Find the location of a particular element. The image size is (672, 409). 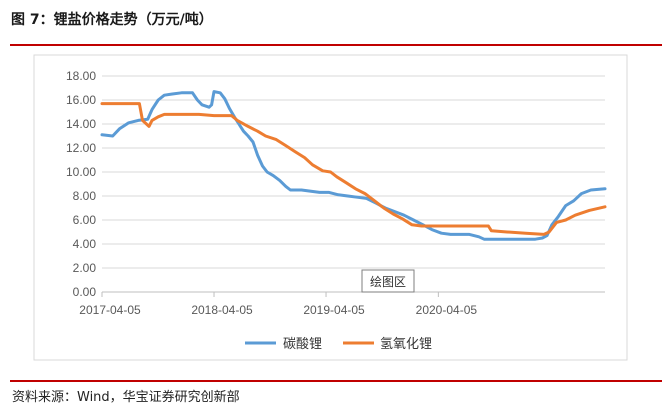

y-tick-label: 2.00 is located at coordinates (85, 268).